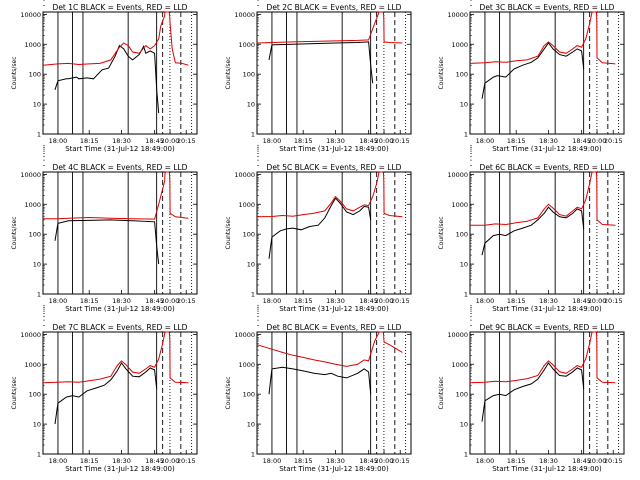  Describe the element at coordinates (547, 7) in the screenshot. I see `chart-title: Det 3C BLACK = Events, RED = LLD` at that location.